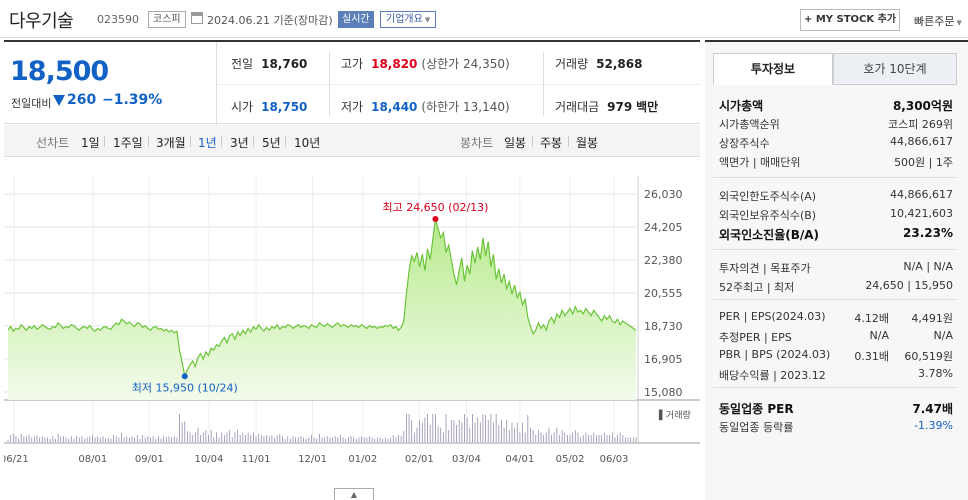 The height and width of the screenshot is (500, 968). What do you see at coordinates (835, 144) in the screenshot?
I see `info-row: 상장주식수 44,866,617` at bounding box center [835, 144].